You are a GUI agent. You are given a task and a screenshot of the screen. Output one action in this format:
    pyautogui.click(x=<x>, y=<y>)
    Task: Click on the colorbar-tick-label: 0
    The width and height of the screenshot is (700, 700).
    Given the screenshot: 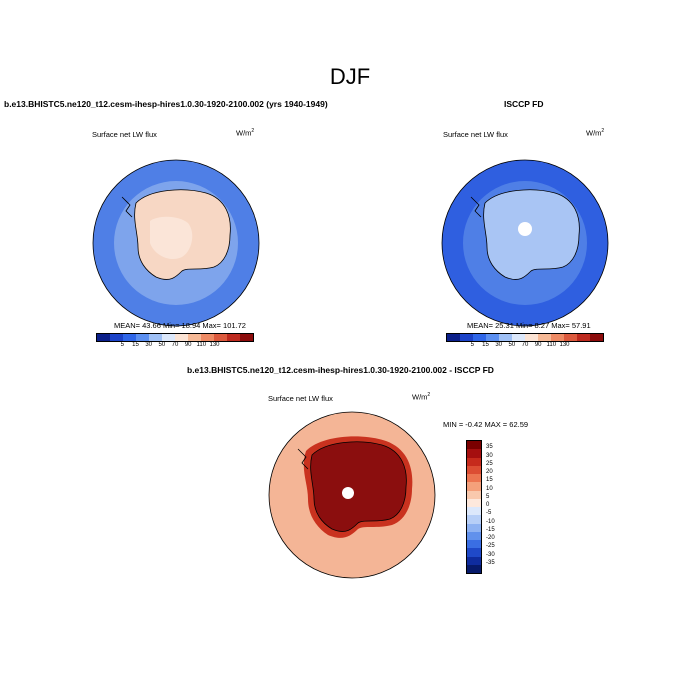 What is the action you would take?
    pyautogui.click(x=488, y=505)
    